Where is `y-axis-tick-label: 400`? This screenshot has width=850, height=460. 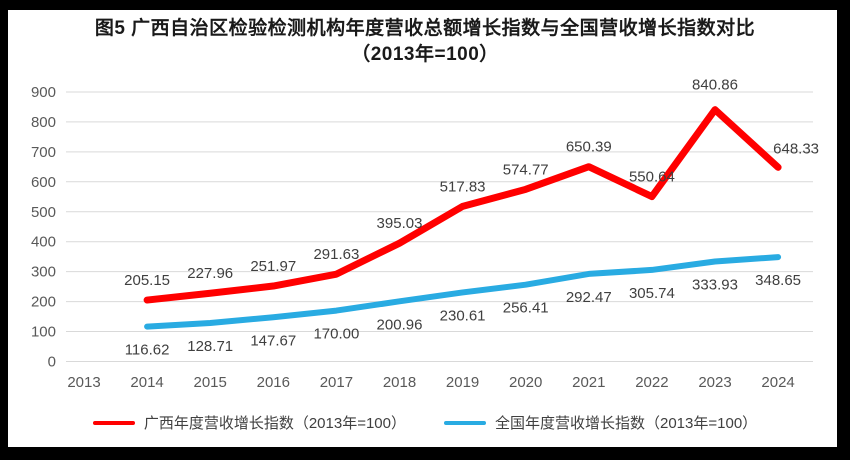
y-axis-tick-label: 400 is located at coordinates (43, 242).